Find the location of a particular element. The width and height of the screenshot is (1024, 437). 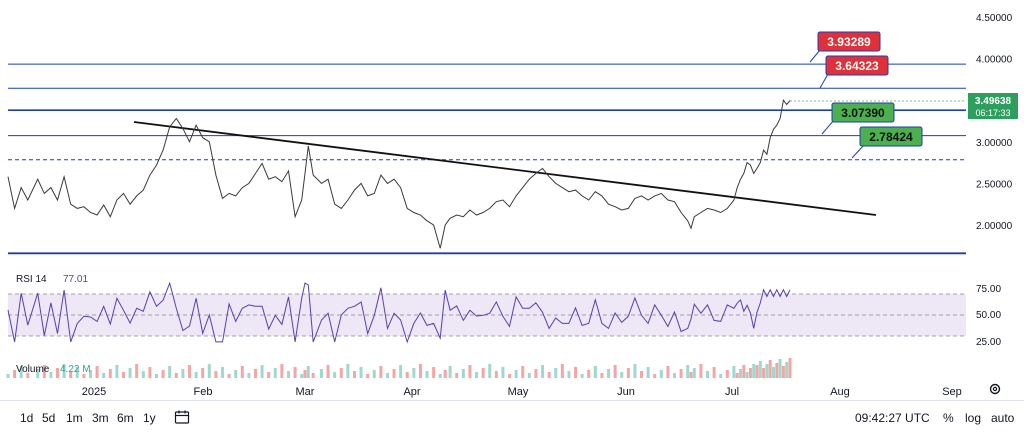

log-toggle: log is located at coordinates (973, 418).